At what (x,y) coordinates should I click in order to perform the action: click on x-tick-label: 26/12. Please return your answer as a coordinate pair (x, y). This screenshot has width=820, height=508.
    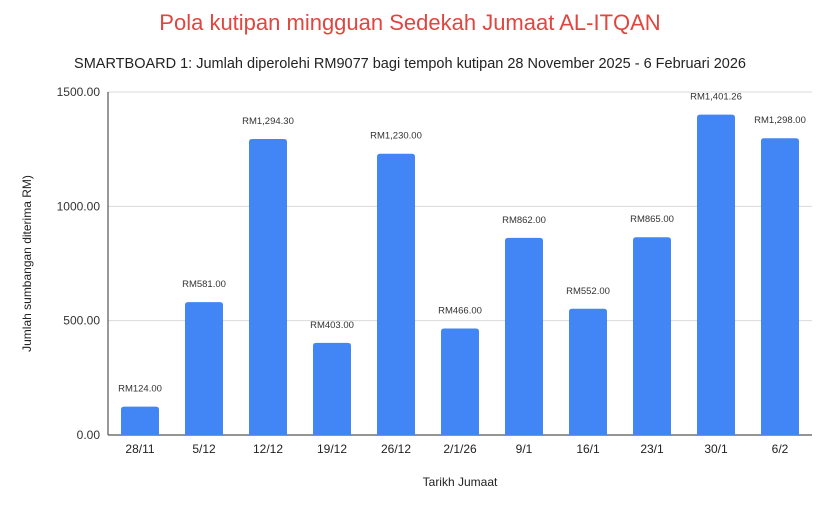
    Looking at the image, I should click on (396, 449).